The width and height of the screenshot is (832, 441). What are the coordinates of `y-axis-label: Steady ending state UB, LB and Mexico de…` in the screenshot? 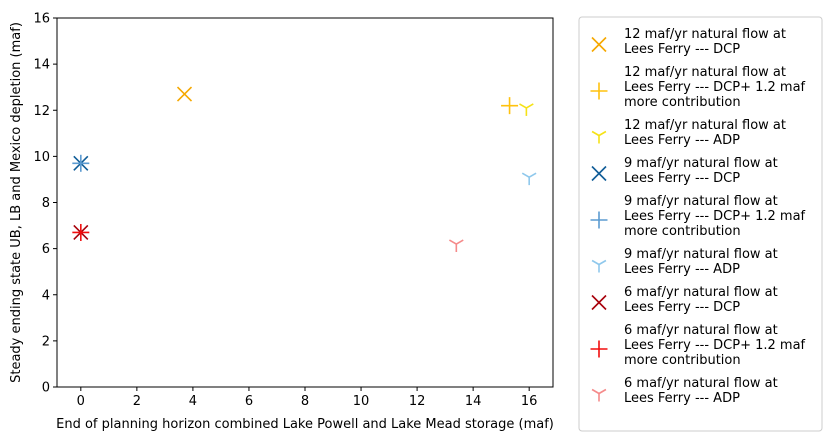 It's located at (16, 202).